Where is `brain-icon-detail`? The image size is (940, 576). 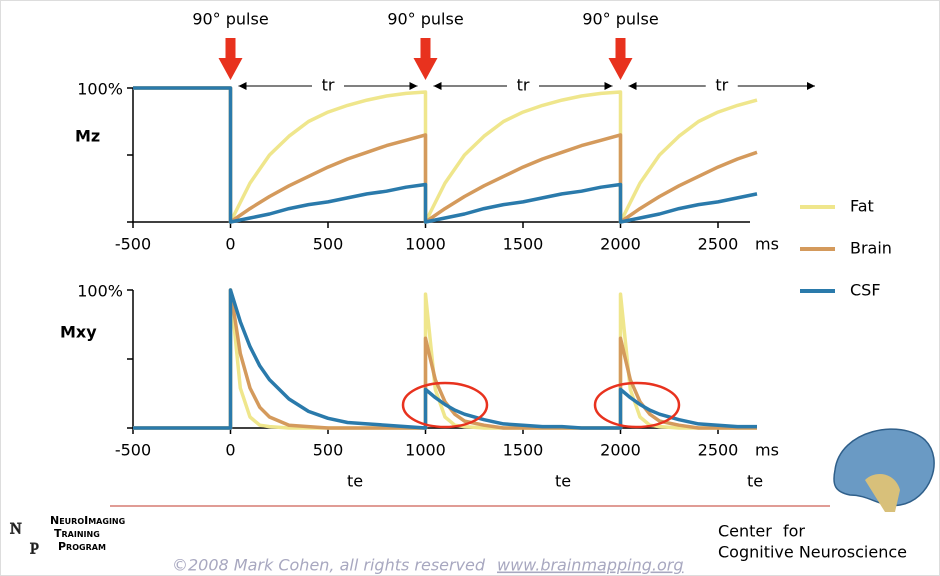
brain-icon-detail is located at coordinates (882, 493).